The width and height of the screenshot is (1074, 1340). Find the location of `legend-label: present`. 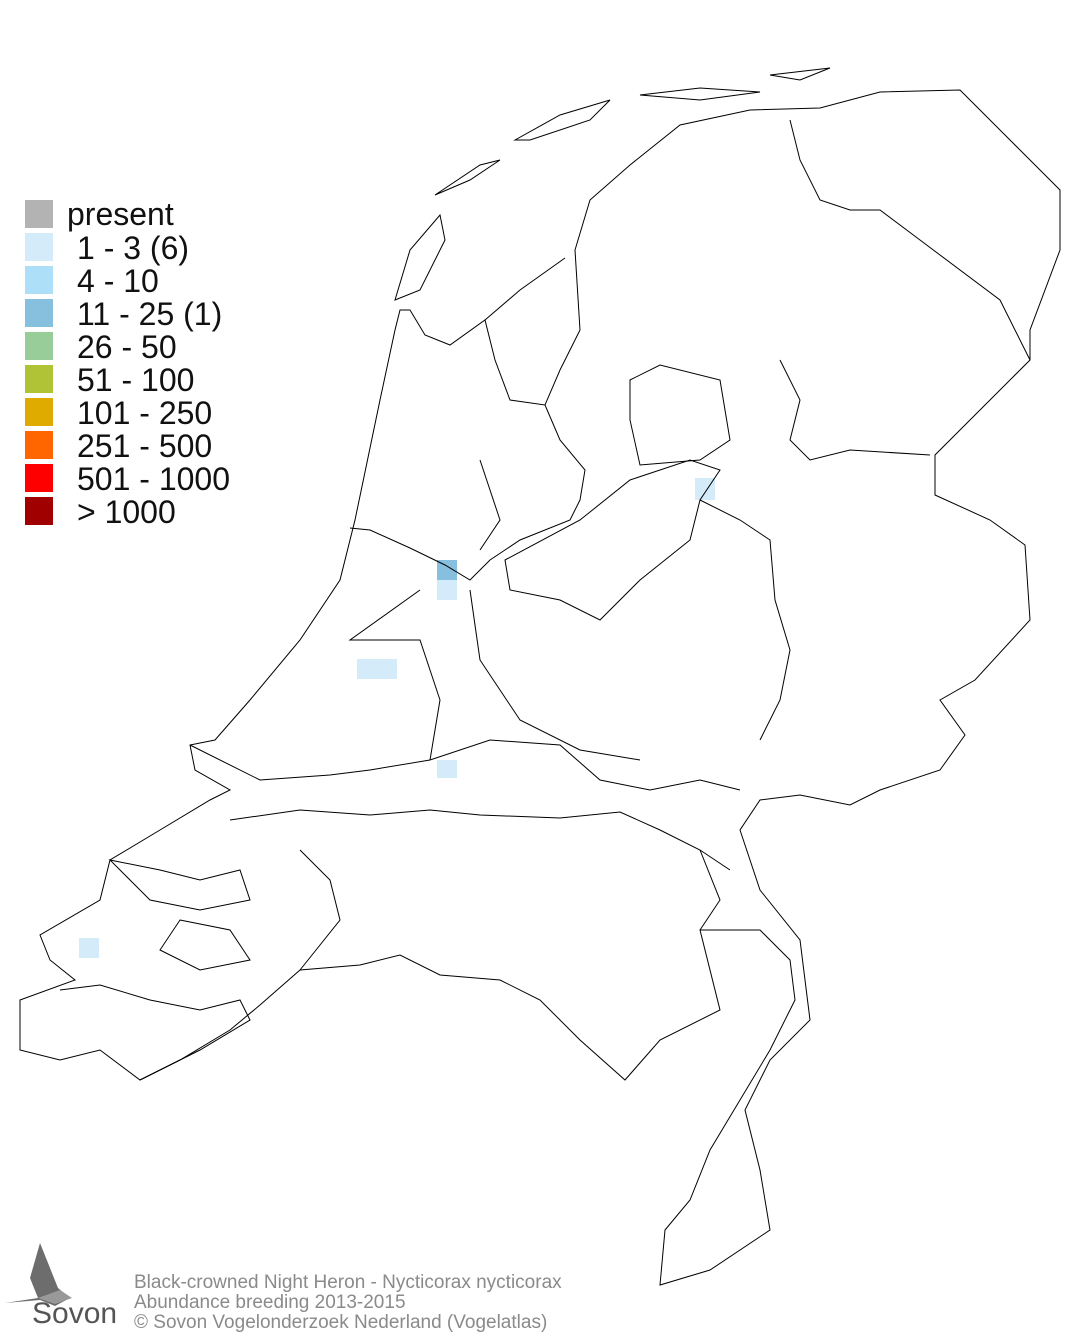

legend-label: present is located at coordinates (120, 214).